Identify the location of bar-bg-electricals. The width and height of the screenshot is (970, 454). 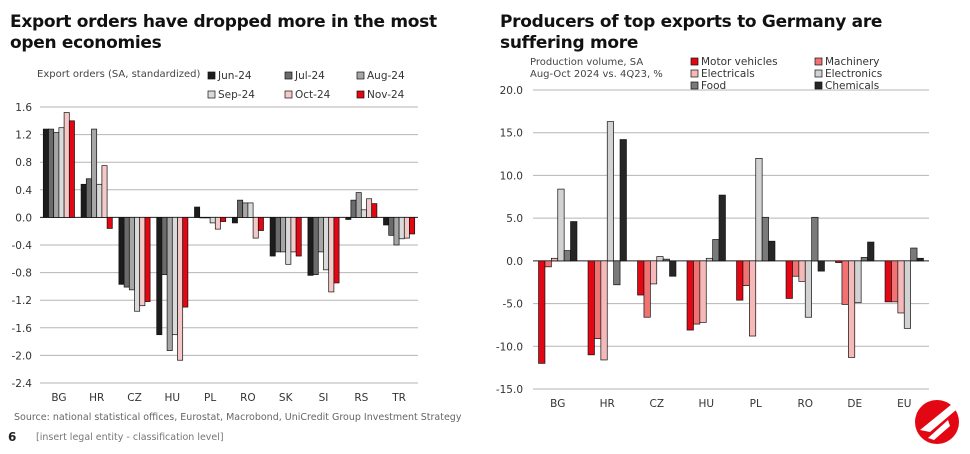
(554, 259).